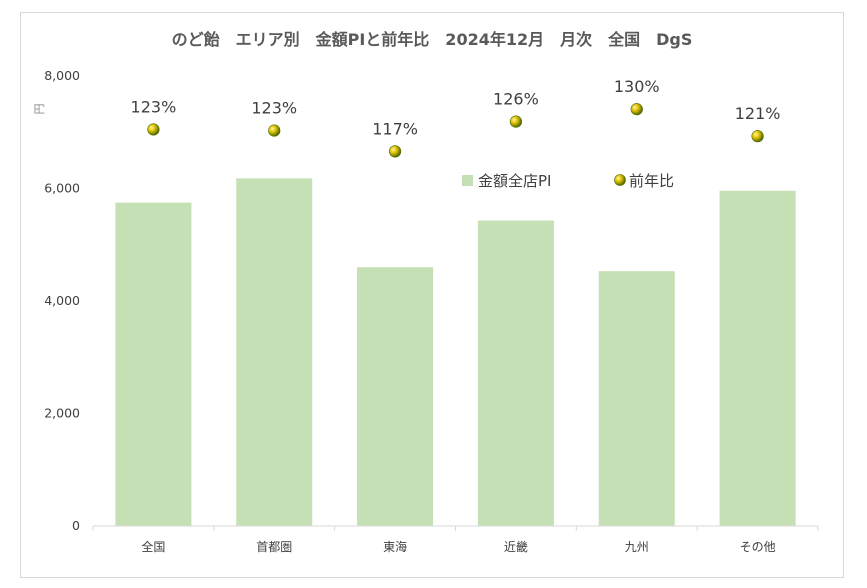 This screenshot has width=867, height=588. I want to click on x-axis: 全国 首都圏 東海 近畿 九州 その他, so click(455, 539).